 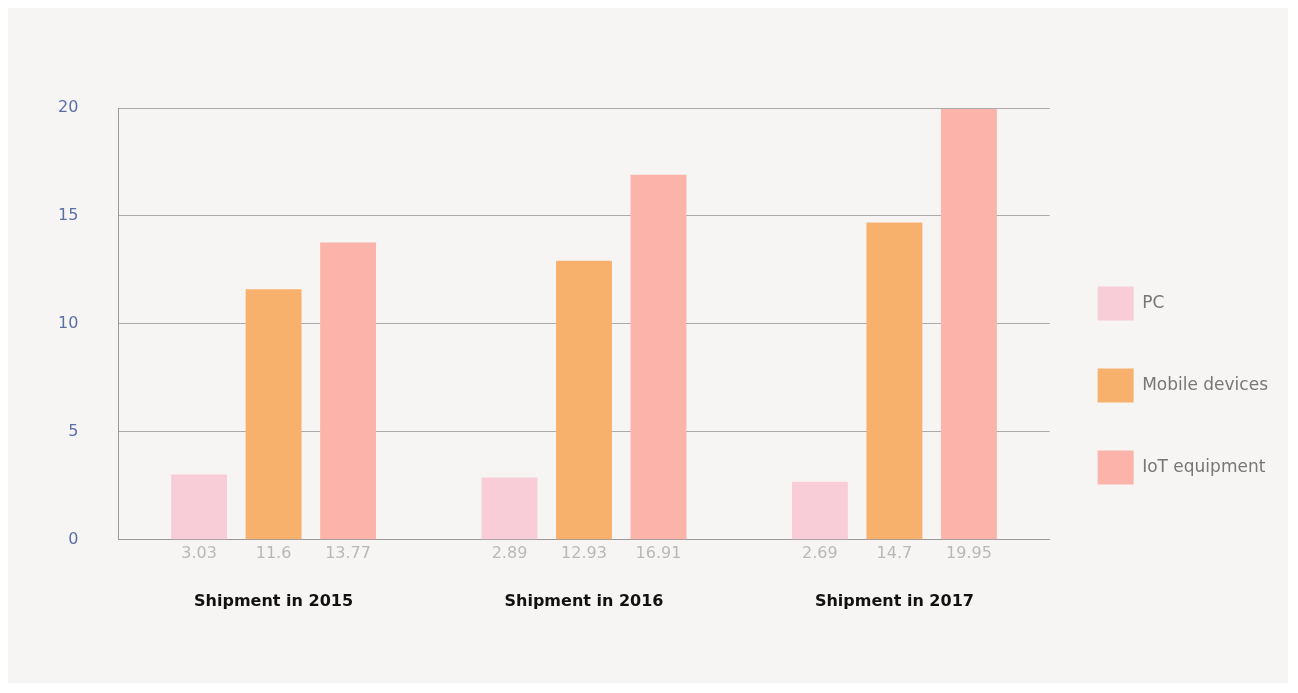 What do you see at coordinates (68, 107) in the screenshot?
I see `y-tick-label: 20` at bounding box center [68, 107].